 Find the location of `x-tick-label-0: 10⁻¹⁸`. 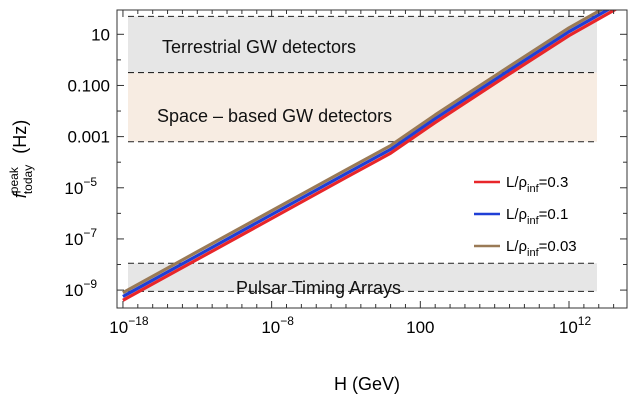

x-tick-label-0: 10⁻¹⁸ is located at coordinates (129, 325).